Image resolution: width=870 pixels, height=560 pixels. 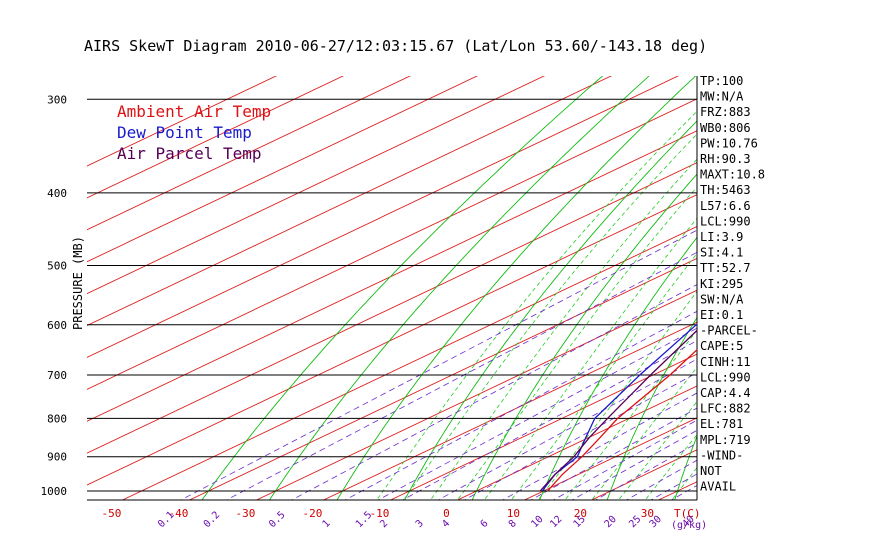 What do you see at coordinates (245, 513) in the screenshot?
I see `bottom-temperature-tick: -30` at bounding box center [245, 513].